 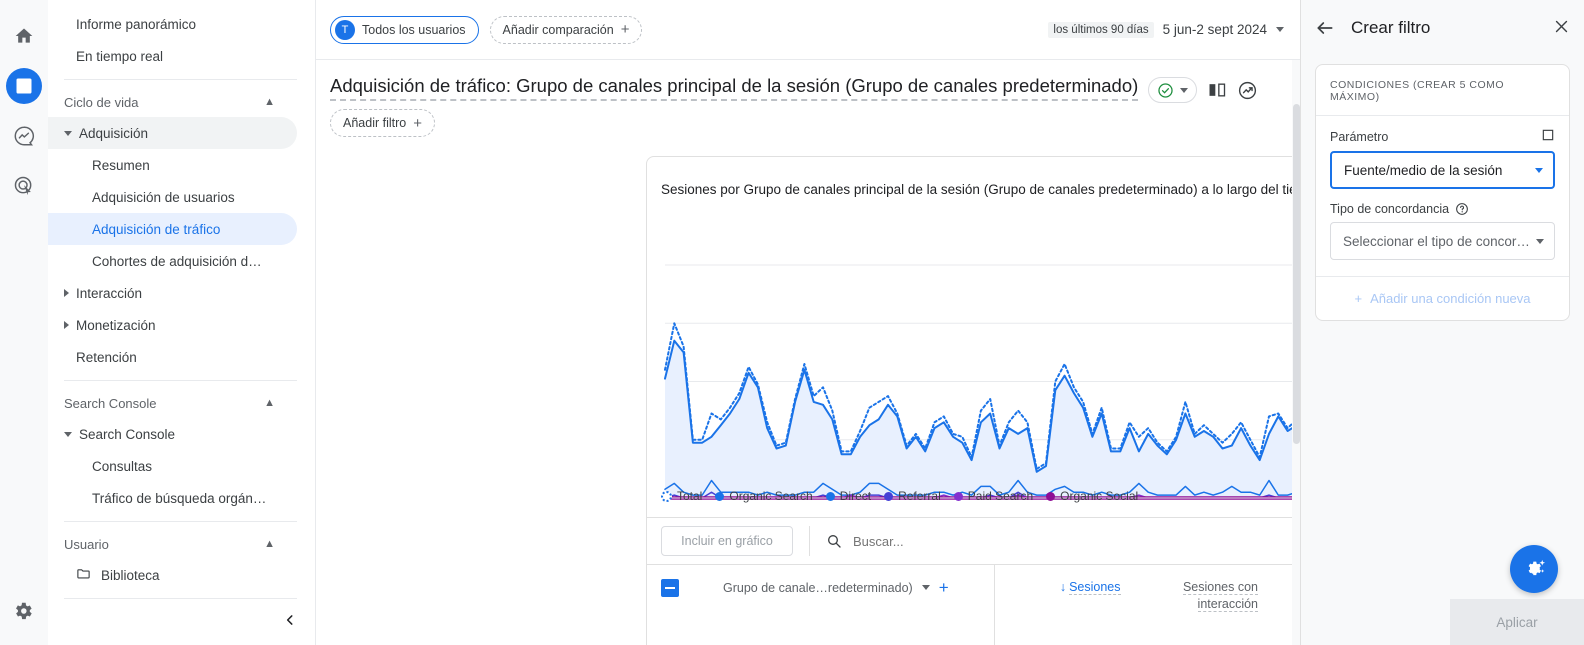 I want to click on rail-item-reports, so click(x=24, y=86).